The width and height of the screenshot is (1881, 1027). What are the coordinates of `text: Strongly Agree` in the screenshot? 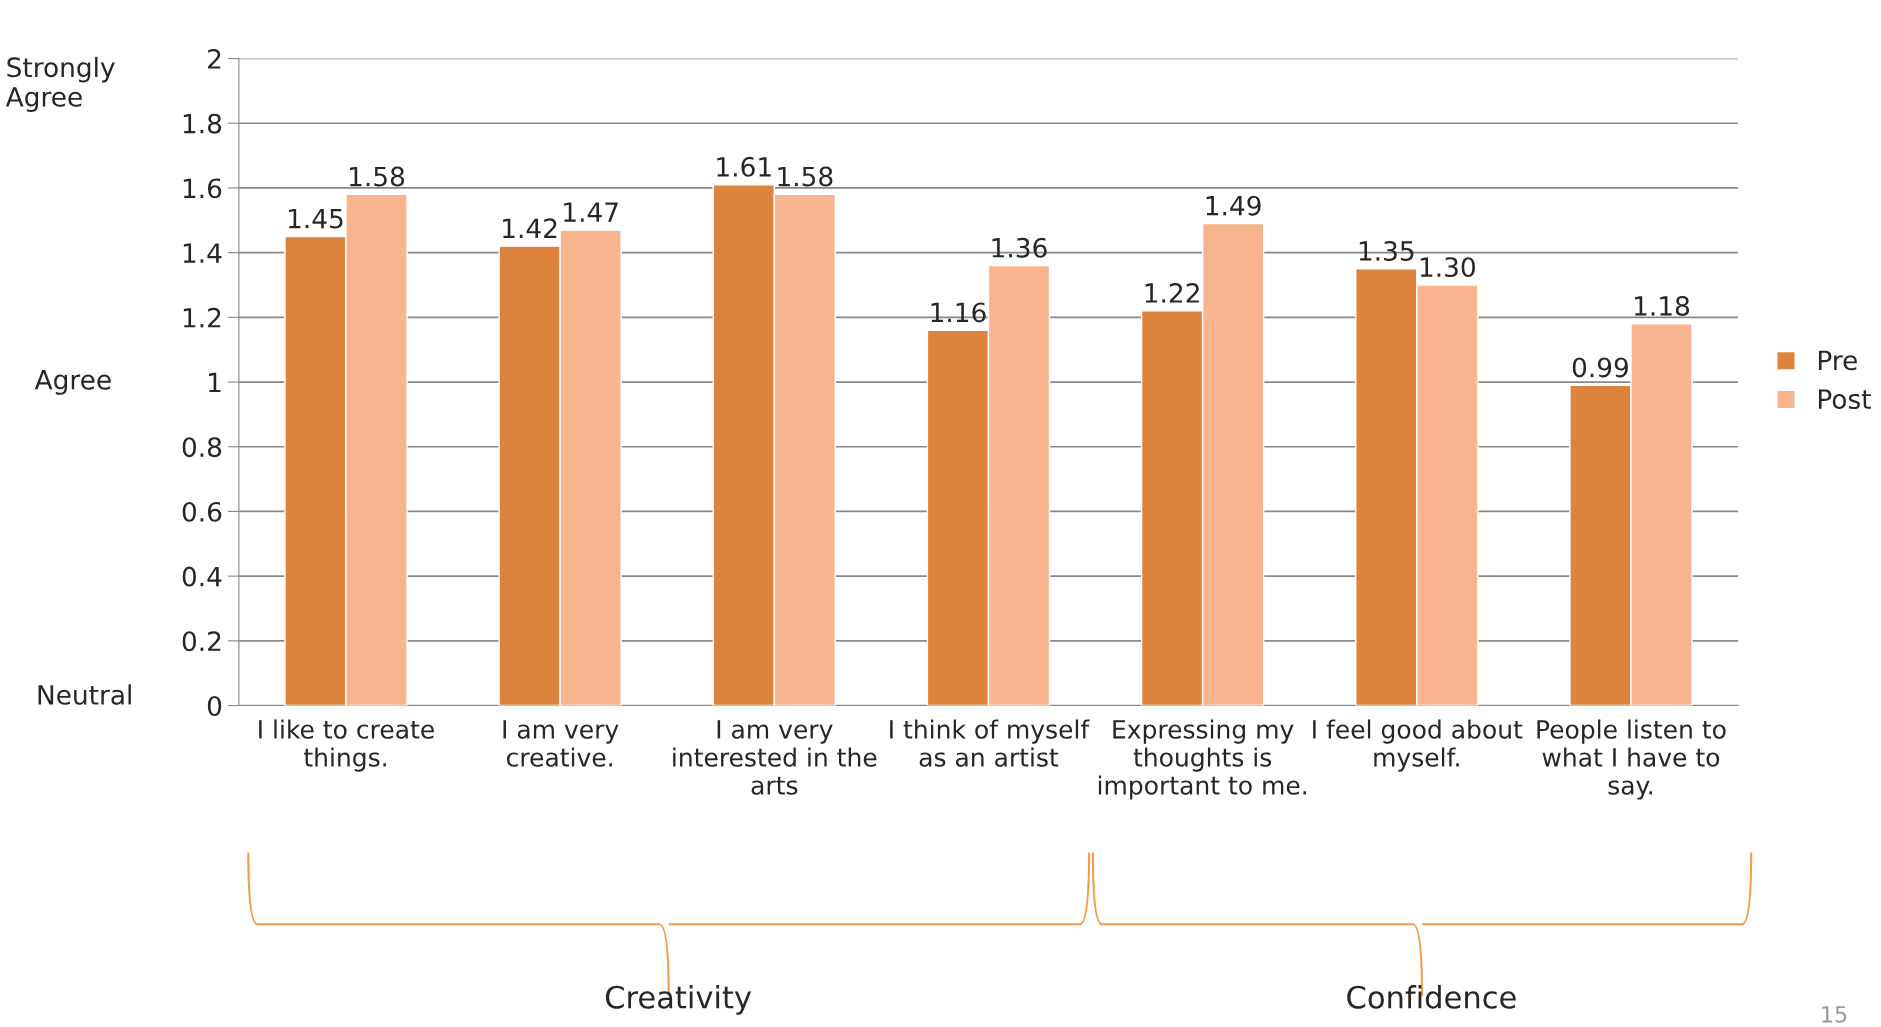 It's located at (60, 84).